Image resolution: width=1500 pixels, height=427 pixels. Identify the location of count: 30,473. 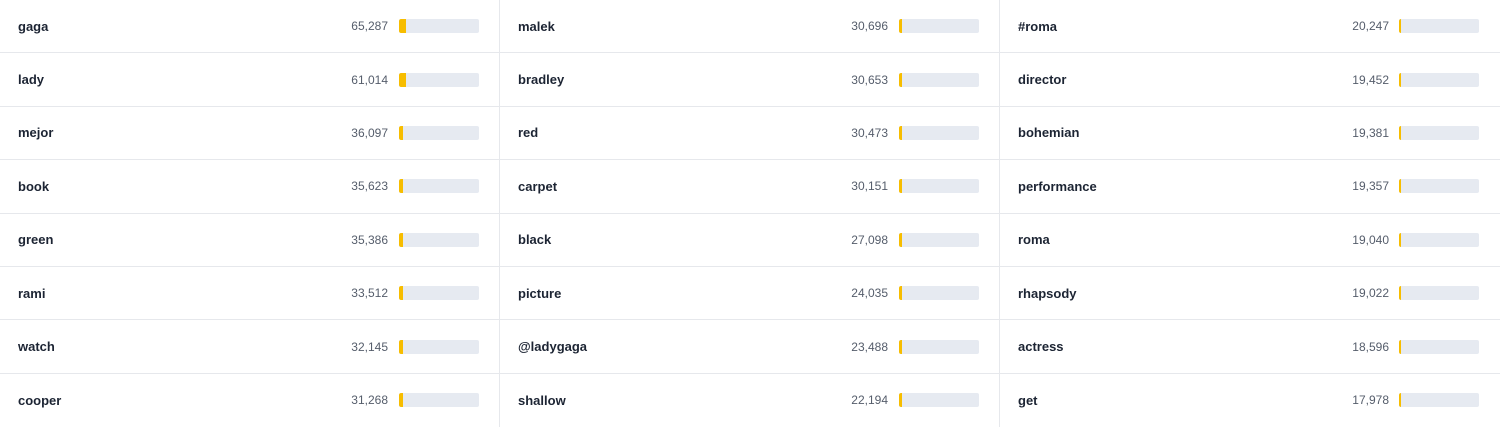
(869, 132).